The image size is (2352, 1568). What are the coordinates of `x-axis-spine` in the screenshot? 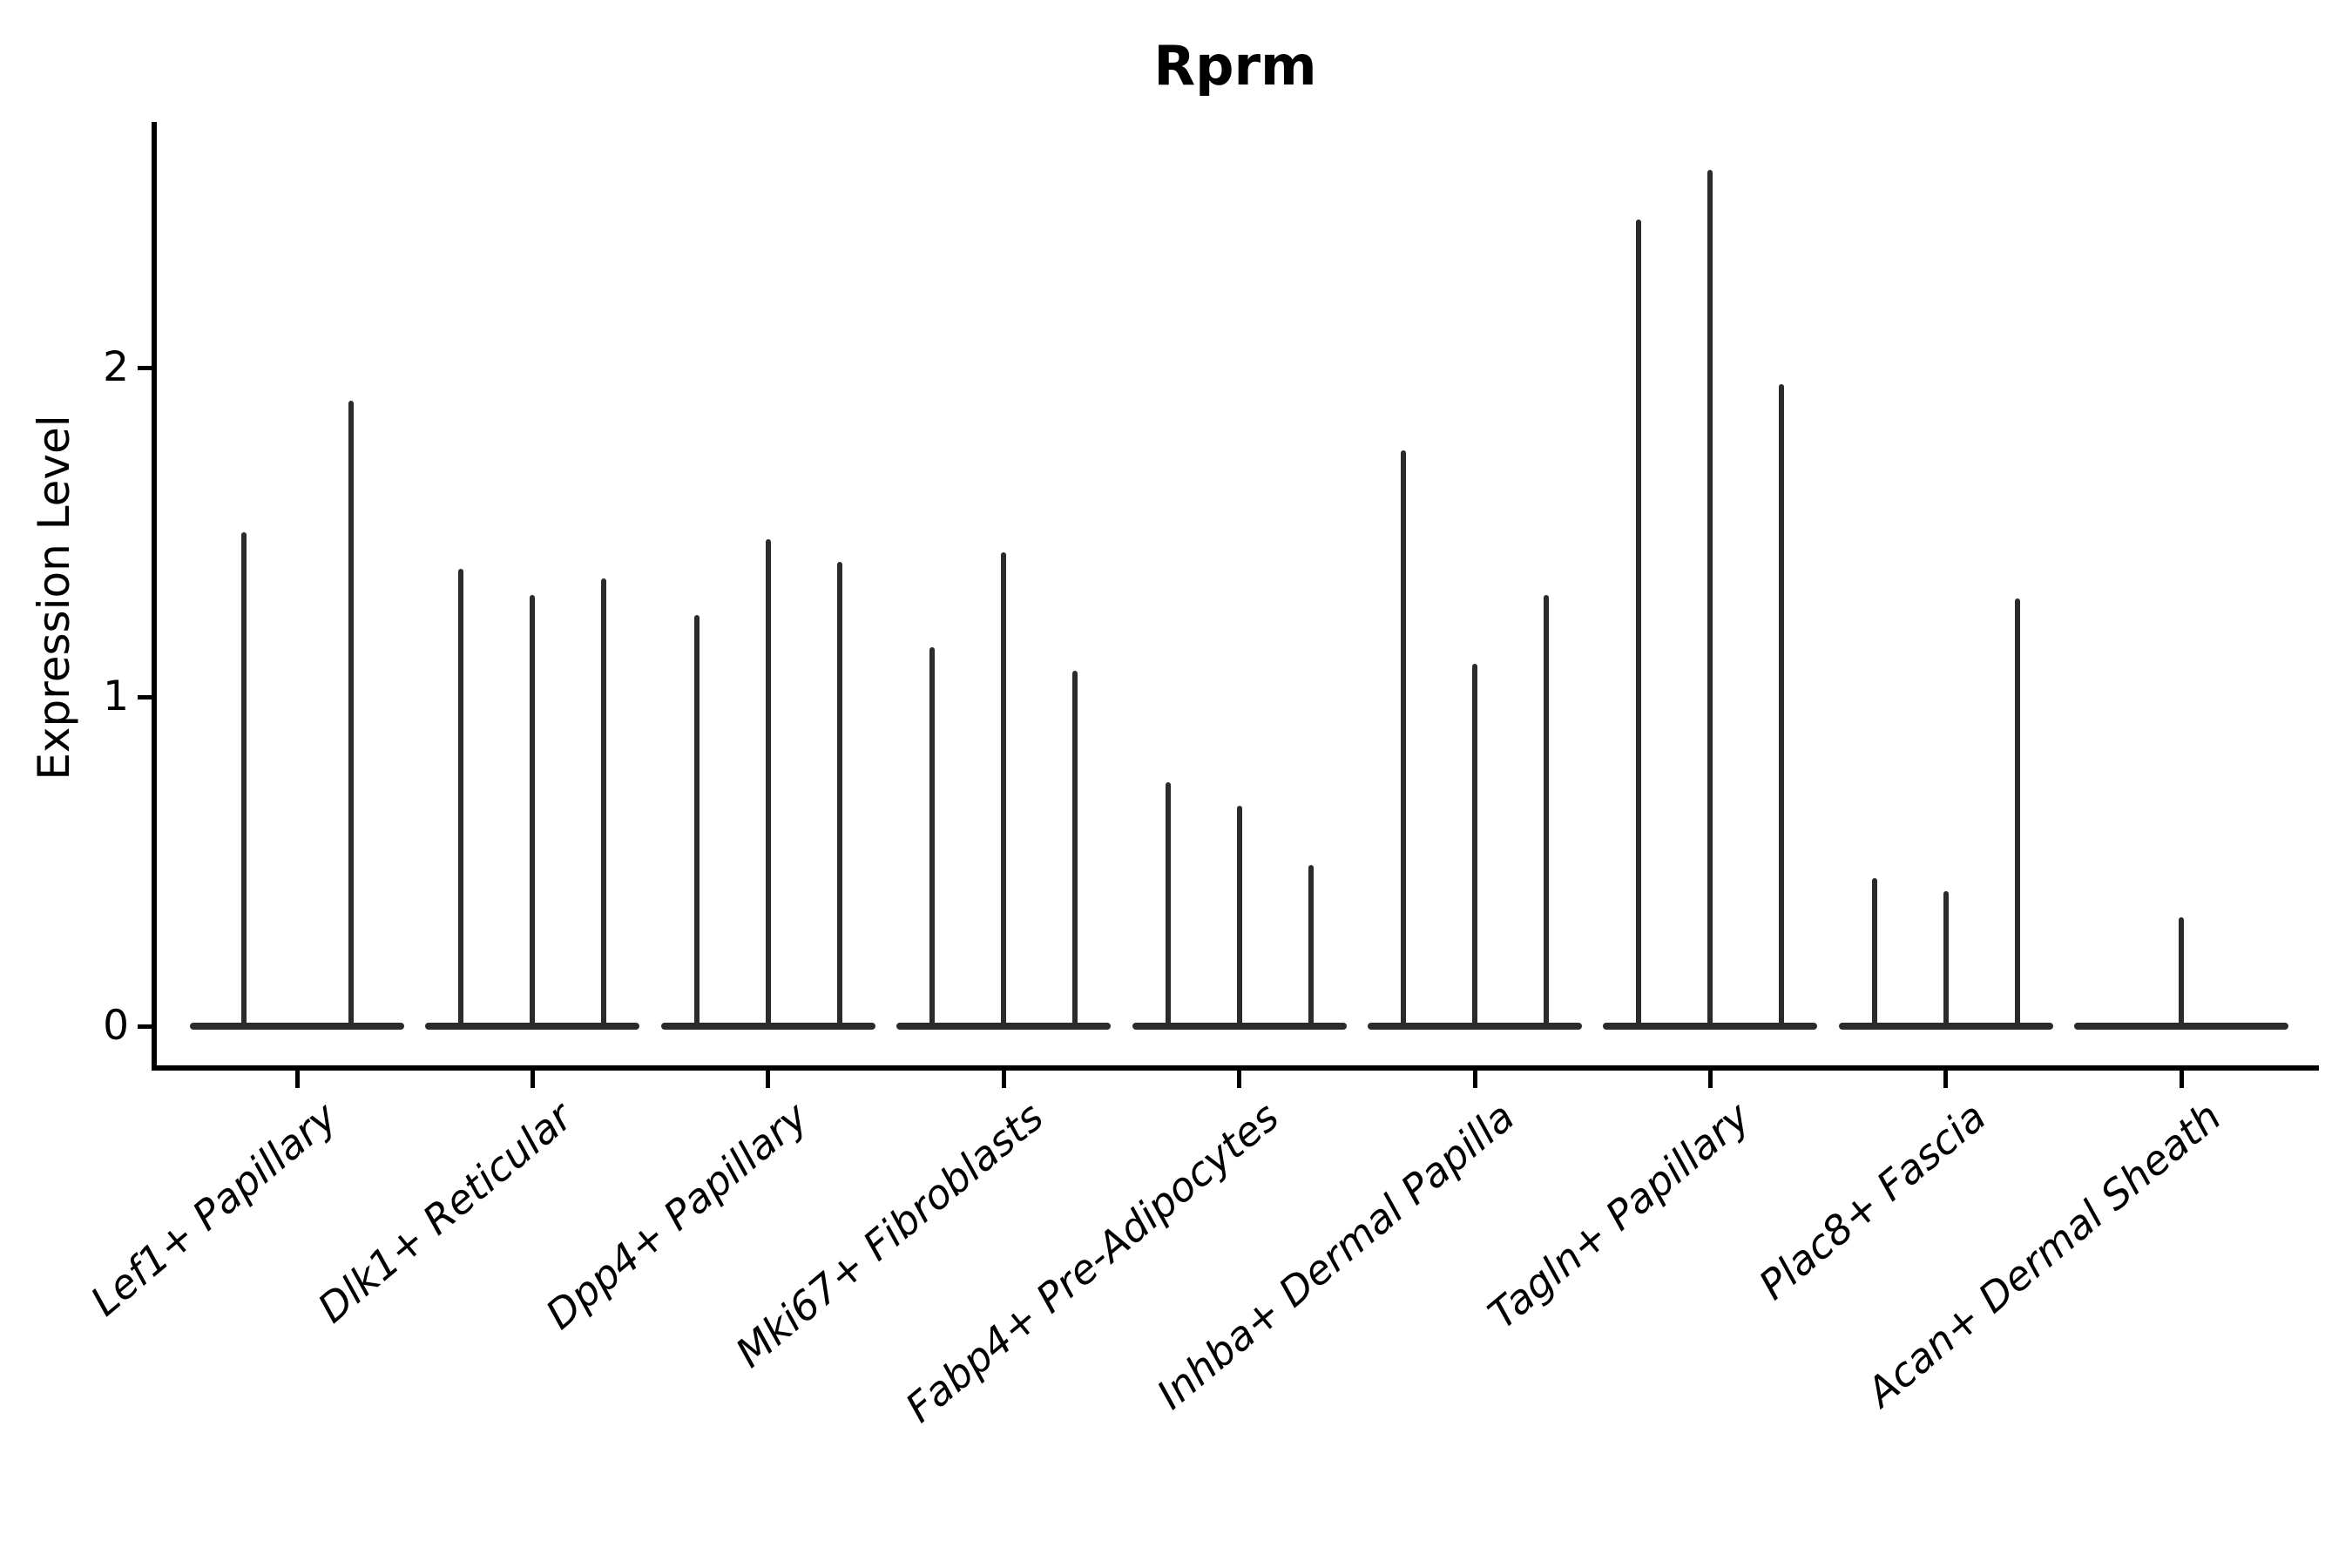 It's located at (1235, 1068).